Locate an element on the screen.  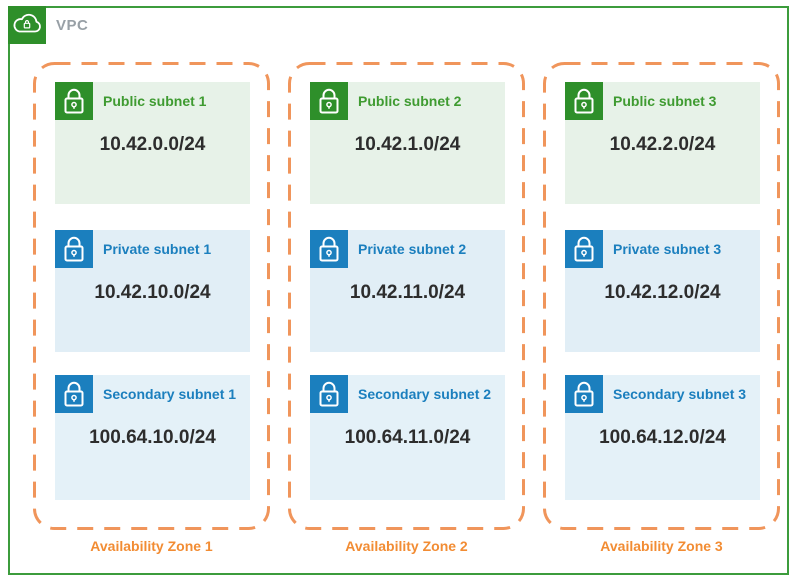
secondary-subnet-card: Secondary subnet 1 100.64.10.0/24 is located at coordinates (152, 437).